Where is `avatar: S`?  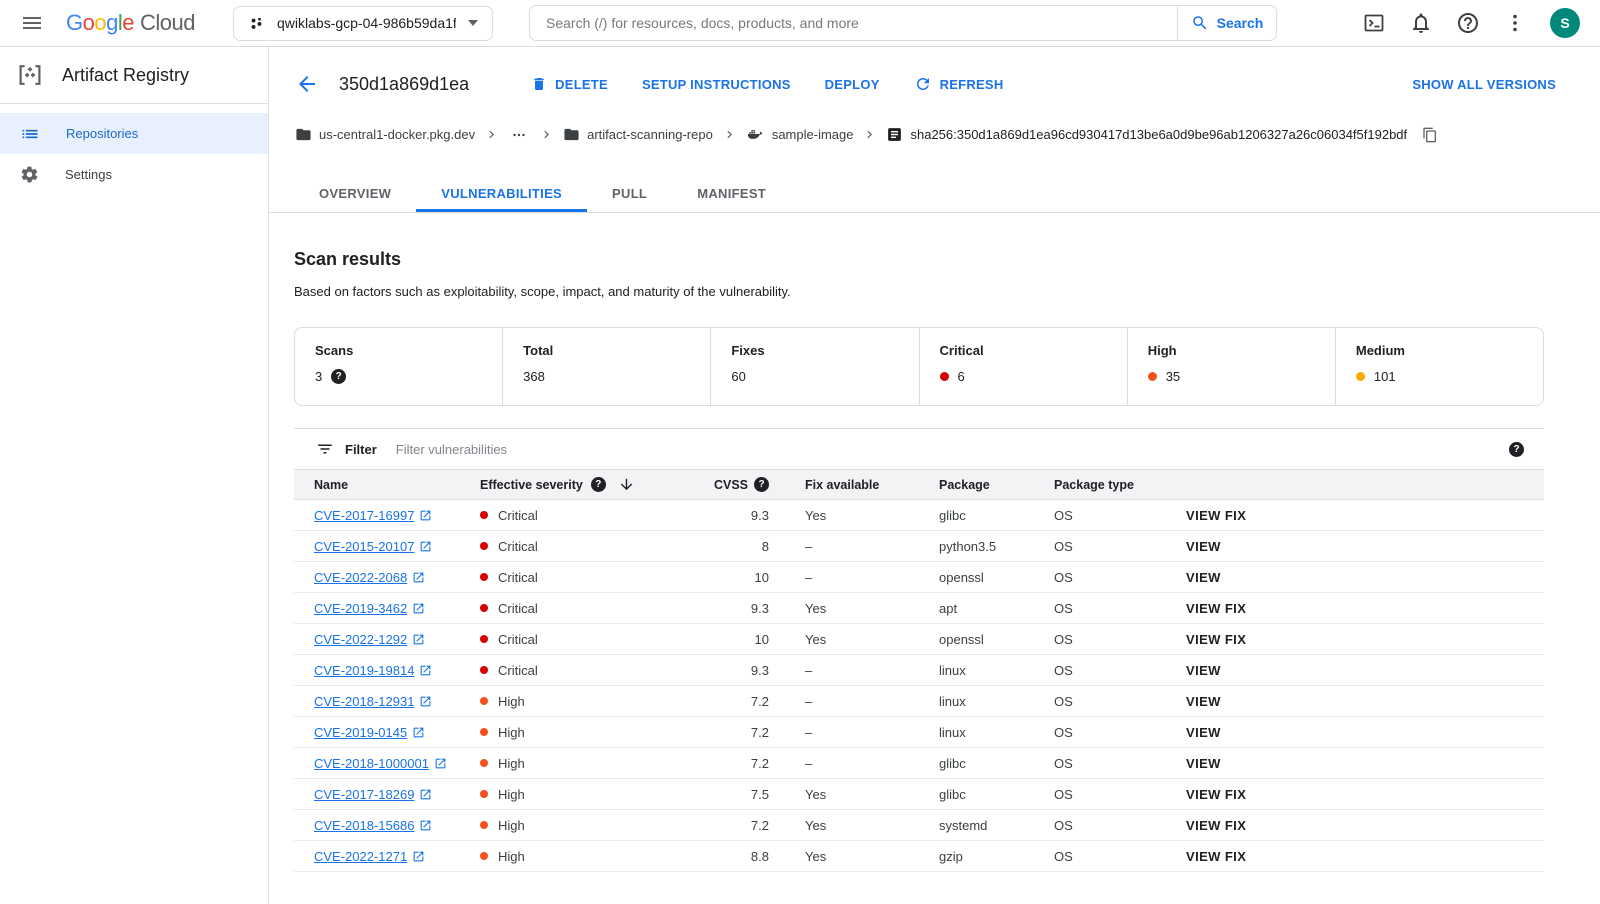 avatar: S is located at coordinates (1565, 23).